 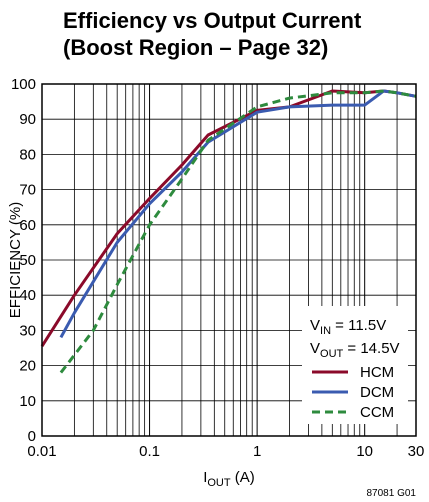 What do you see at coordinates (23, 84) in the screenshot?
I see `y-tick-label: 100` at bounding box center [23, 84].